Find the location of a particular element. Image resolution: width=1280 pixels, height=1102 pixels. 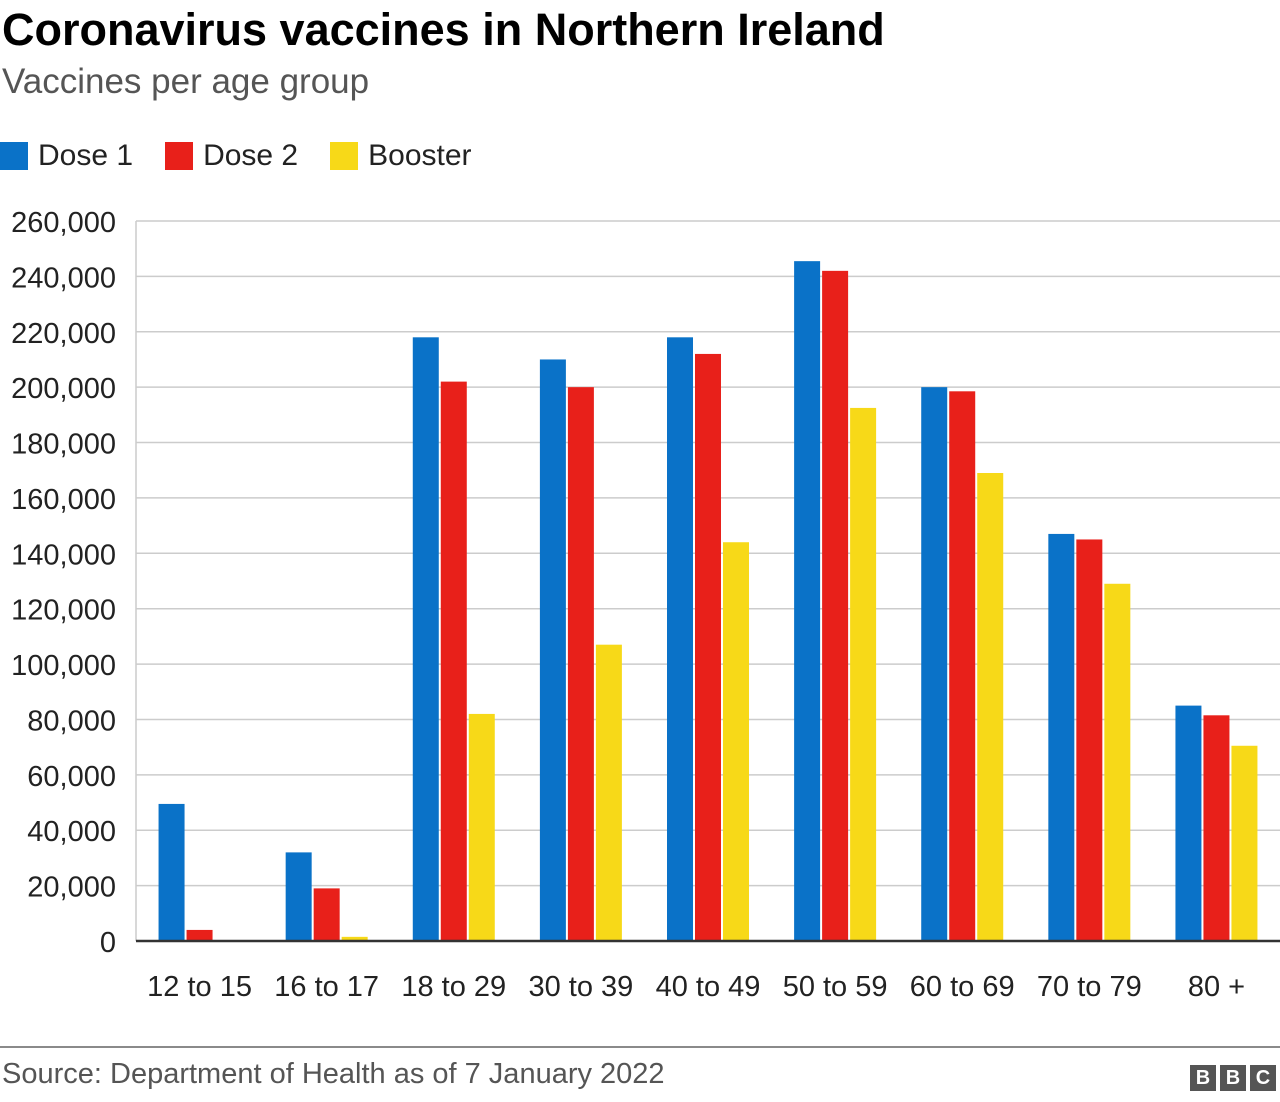

y-tick-label: 20,000 is located at coordinates (71, 888).